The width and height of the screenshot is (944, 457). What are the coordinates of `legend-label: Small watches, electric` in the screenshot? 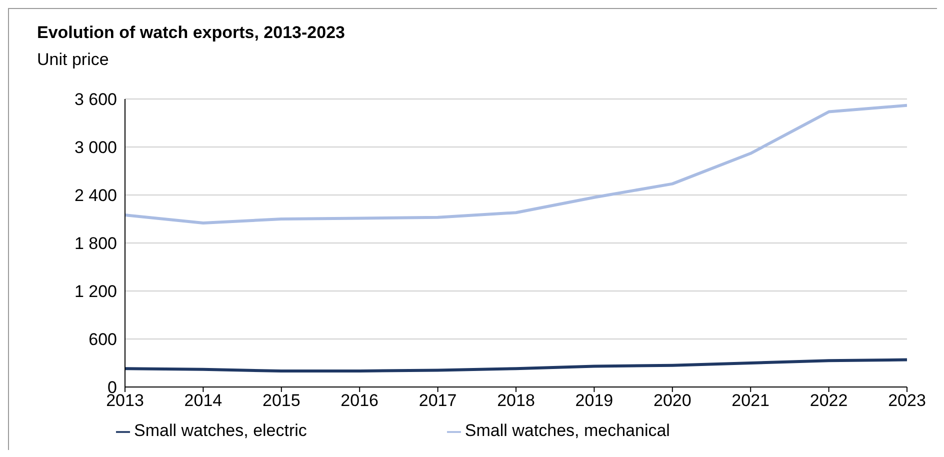 It's located at (220, 430).